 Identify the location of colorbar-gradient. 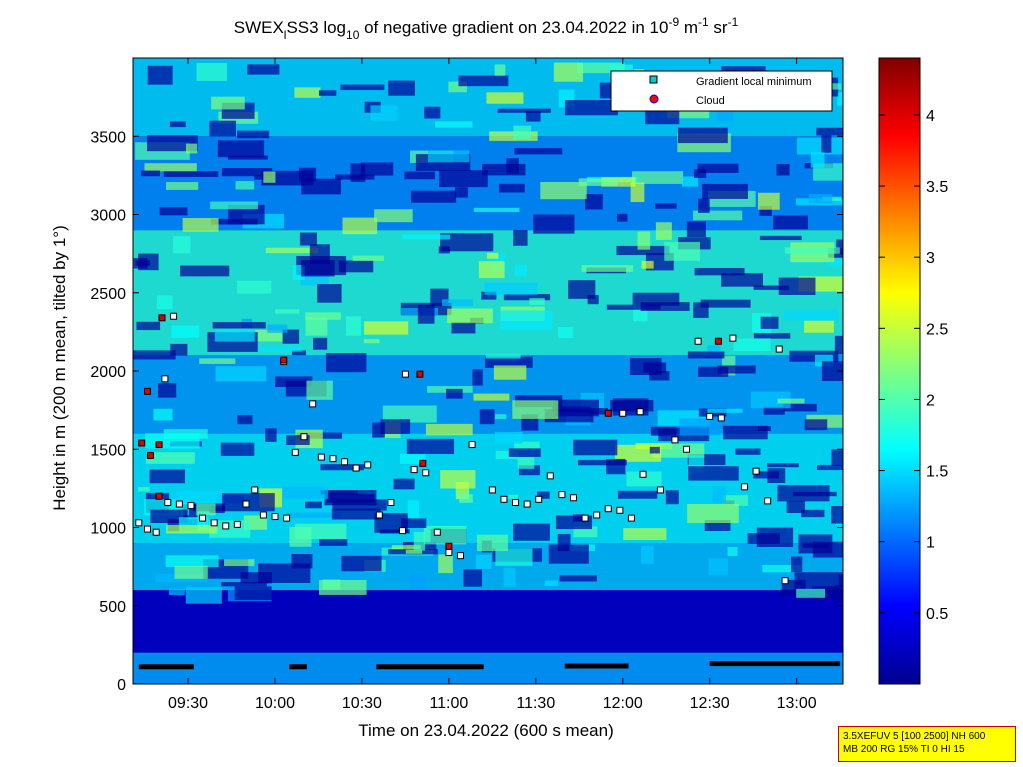
(899, 371).